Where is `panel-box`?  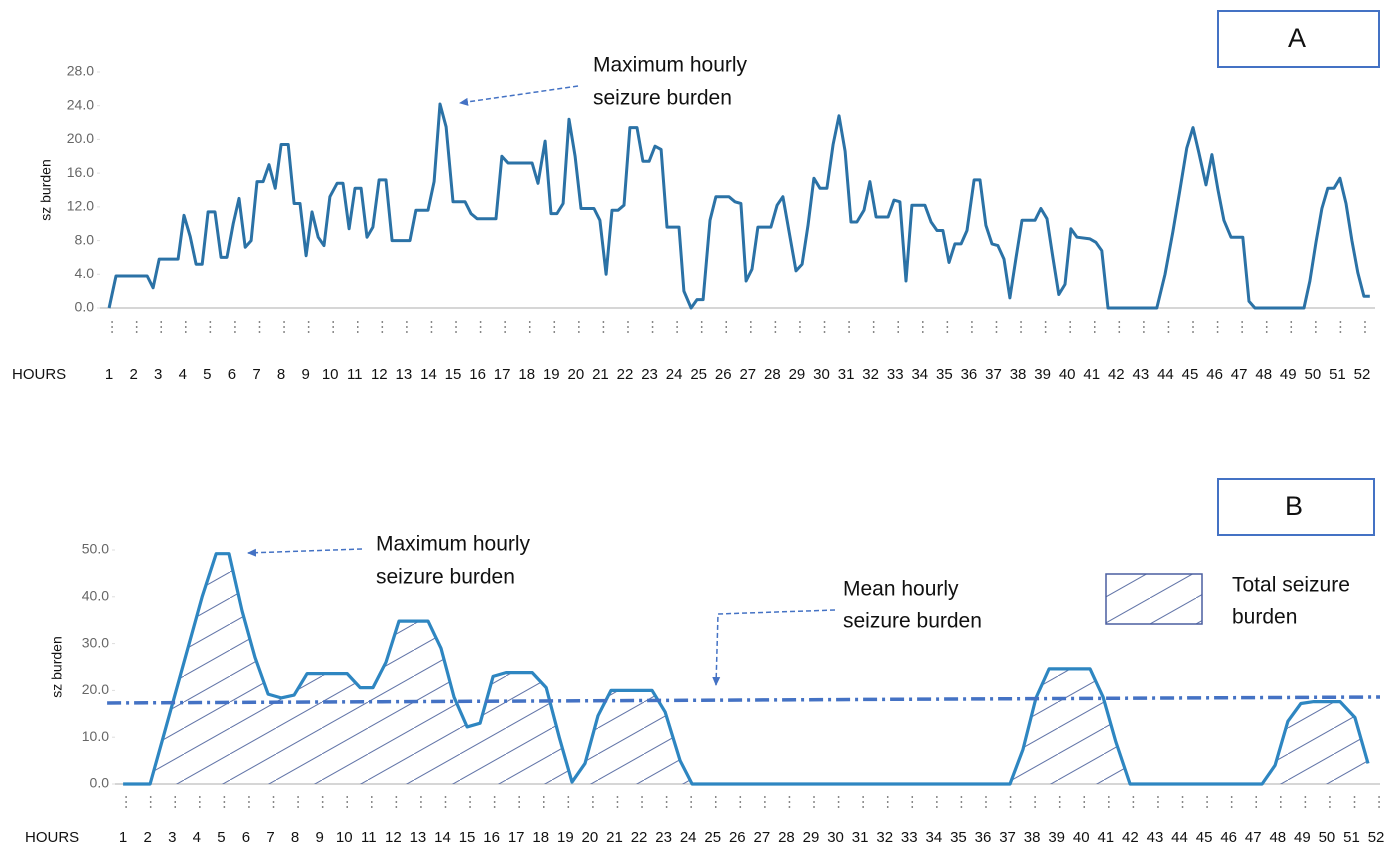 panel-box is located at coordinates (1296, 507).